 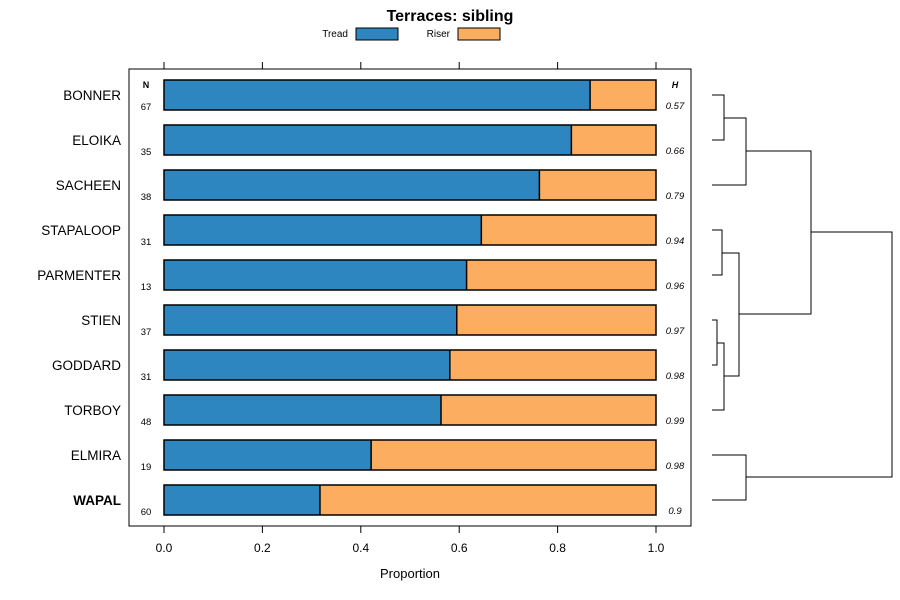 I want to click on row-torboy: TORBOY 48 0.99, so click(x=374, y=411).